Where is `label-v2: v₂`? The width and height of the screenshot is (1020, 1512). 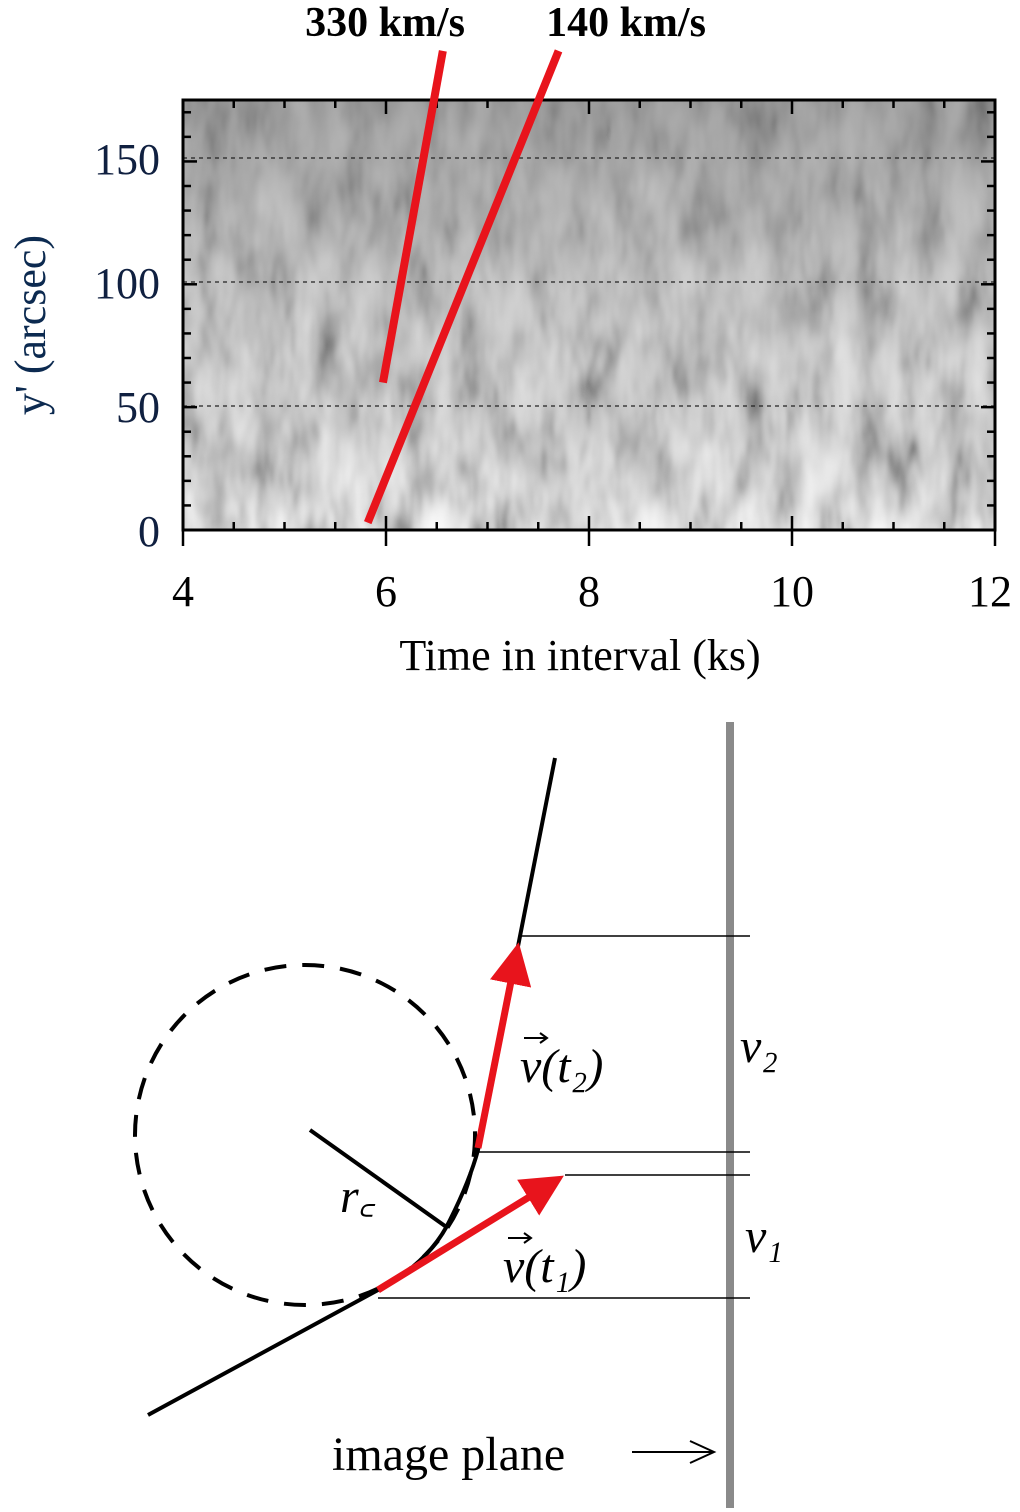
label-v2: v₂ is located at coordinates (759, 1046).